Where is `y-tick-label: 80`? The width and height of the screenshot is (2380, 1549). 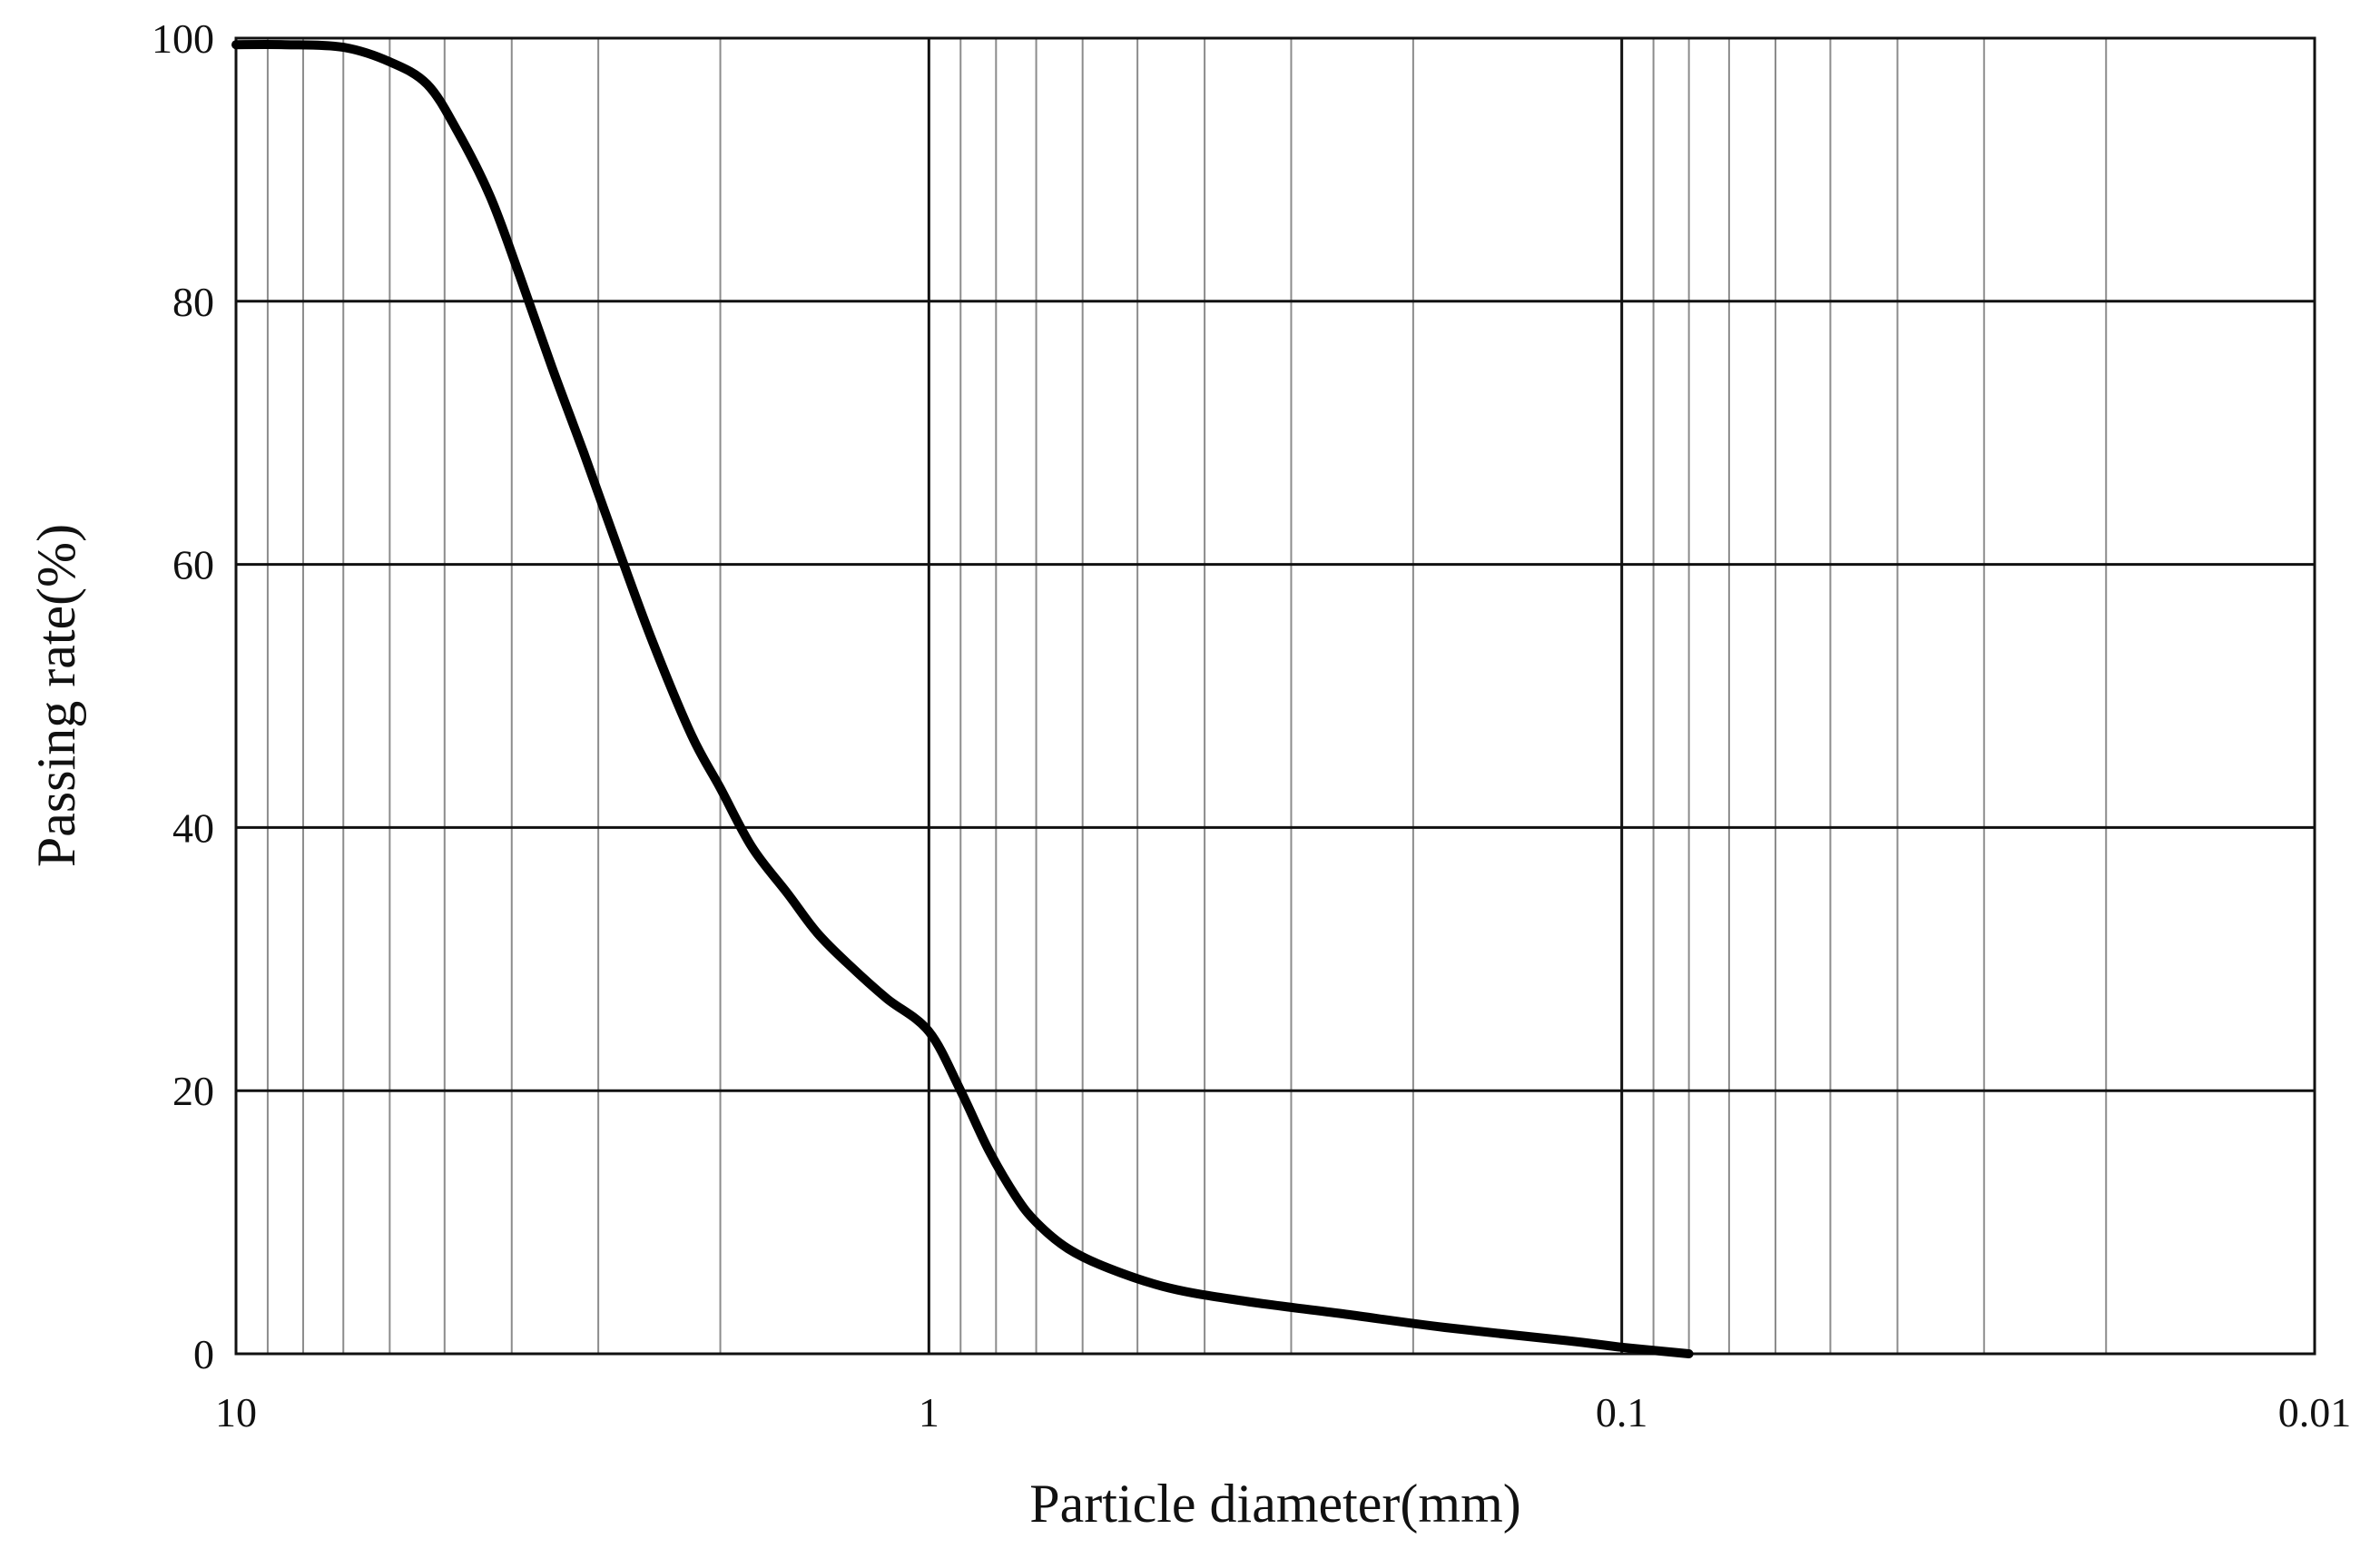 y-tick-label: 80 is located at coordinates (193, 302).